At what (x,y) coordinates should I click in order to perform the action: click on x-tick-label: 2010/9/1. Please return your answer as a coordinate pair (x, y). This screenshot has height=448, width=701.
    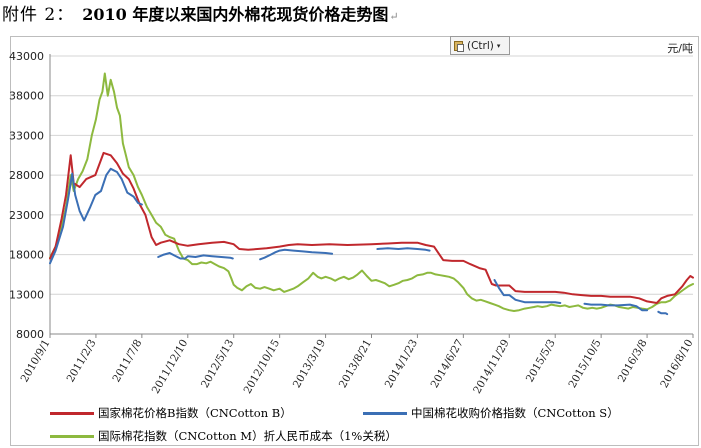
    Looking at the image, I should click on (36, 361).